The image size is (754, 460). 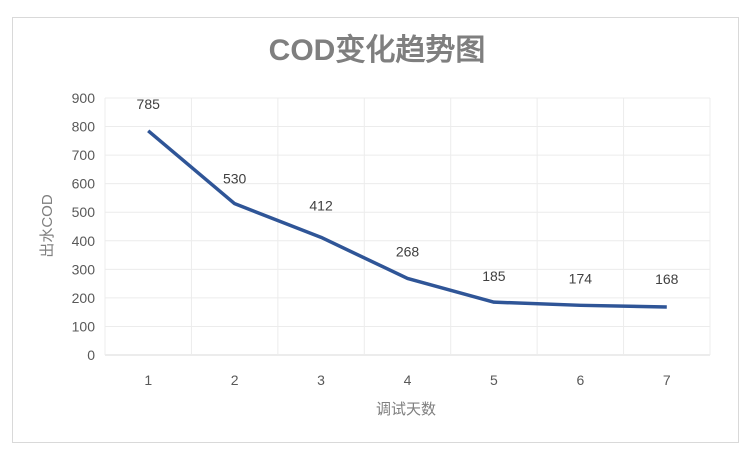 I want to click on x-tick-label: 6, so click(x=580, y=380).